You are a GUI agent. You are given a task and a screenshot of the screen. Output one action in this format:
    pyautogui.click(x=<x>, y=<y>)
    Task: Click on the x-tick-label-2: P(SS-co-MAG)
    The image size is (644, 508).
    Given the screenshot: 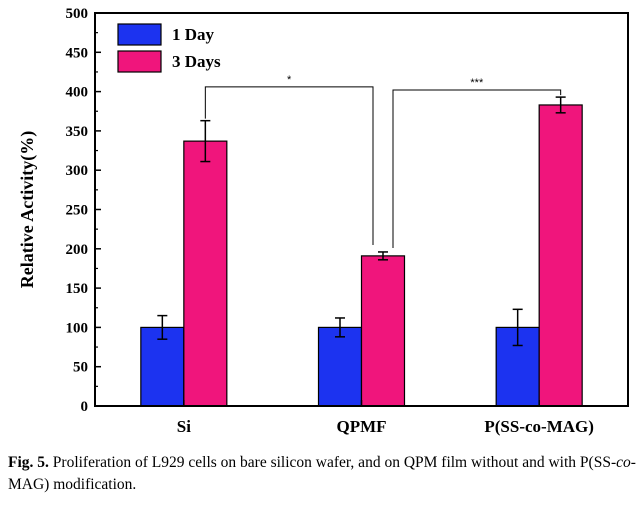 What is the action you would take?
    pyautogui.click(x=539, y=426)
    